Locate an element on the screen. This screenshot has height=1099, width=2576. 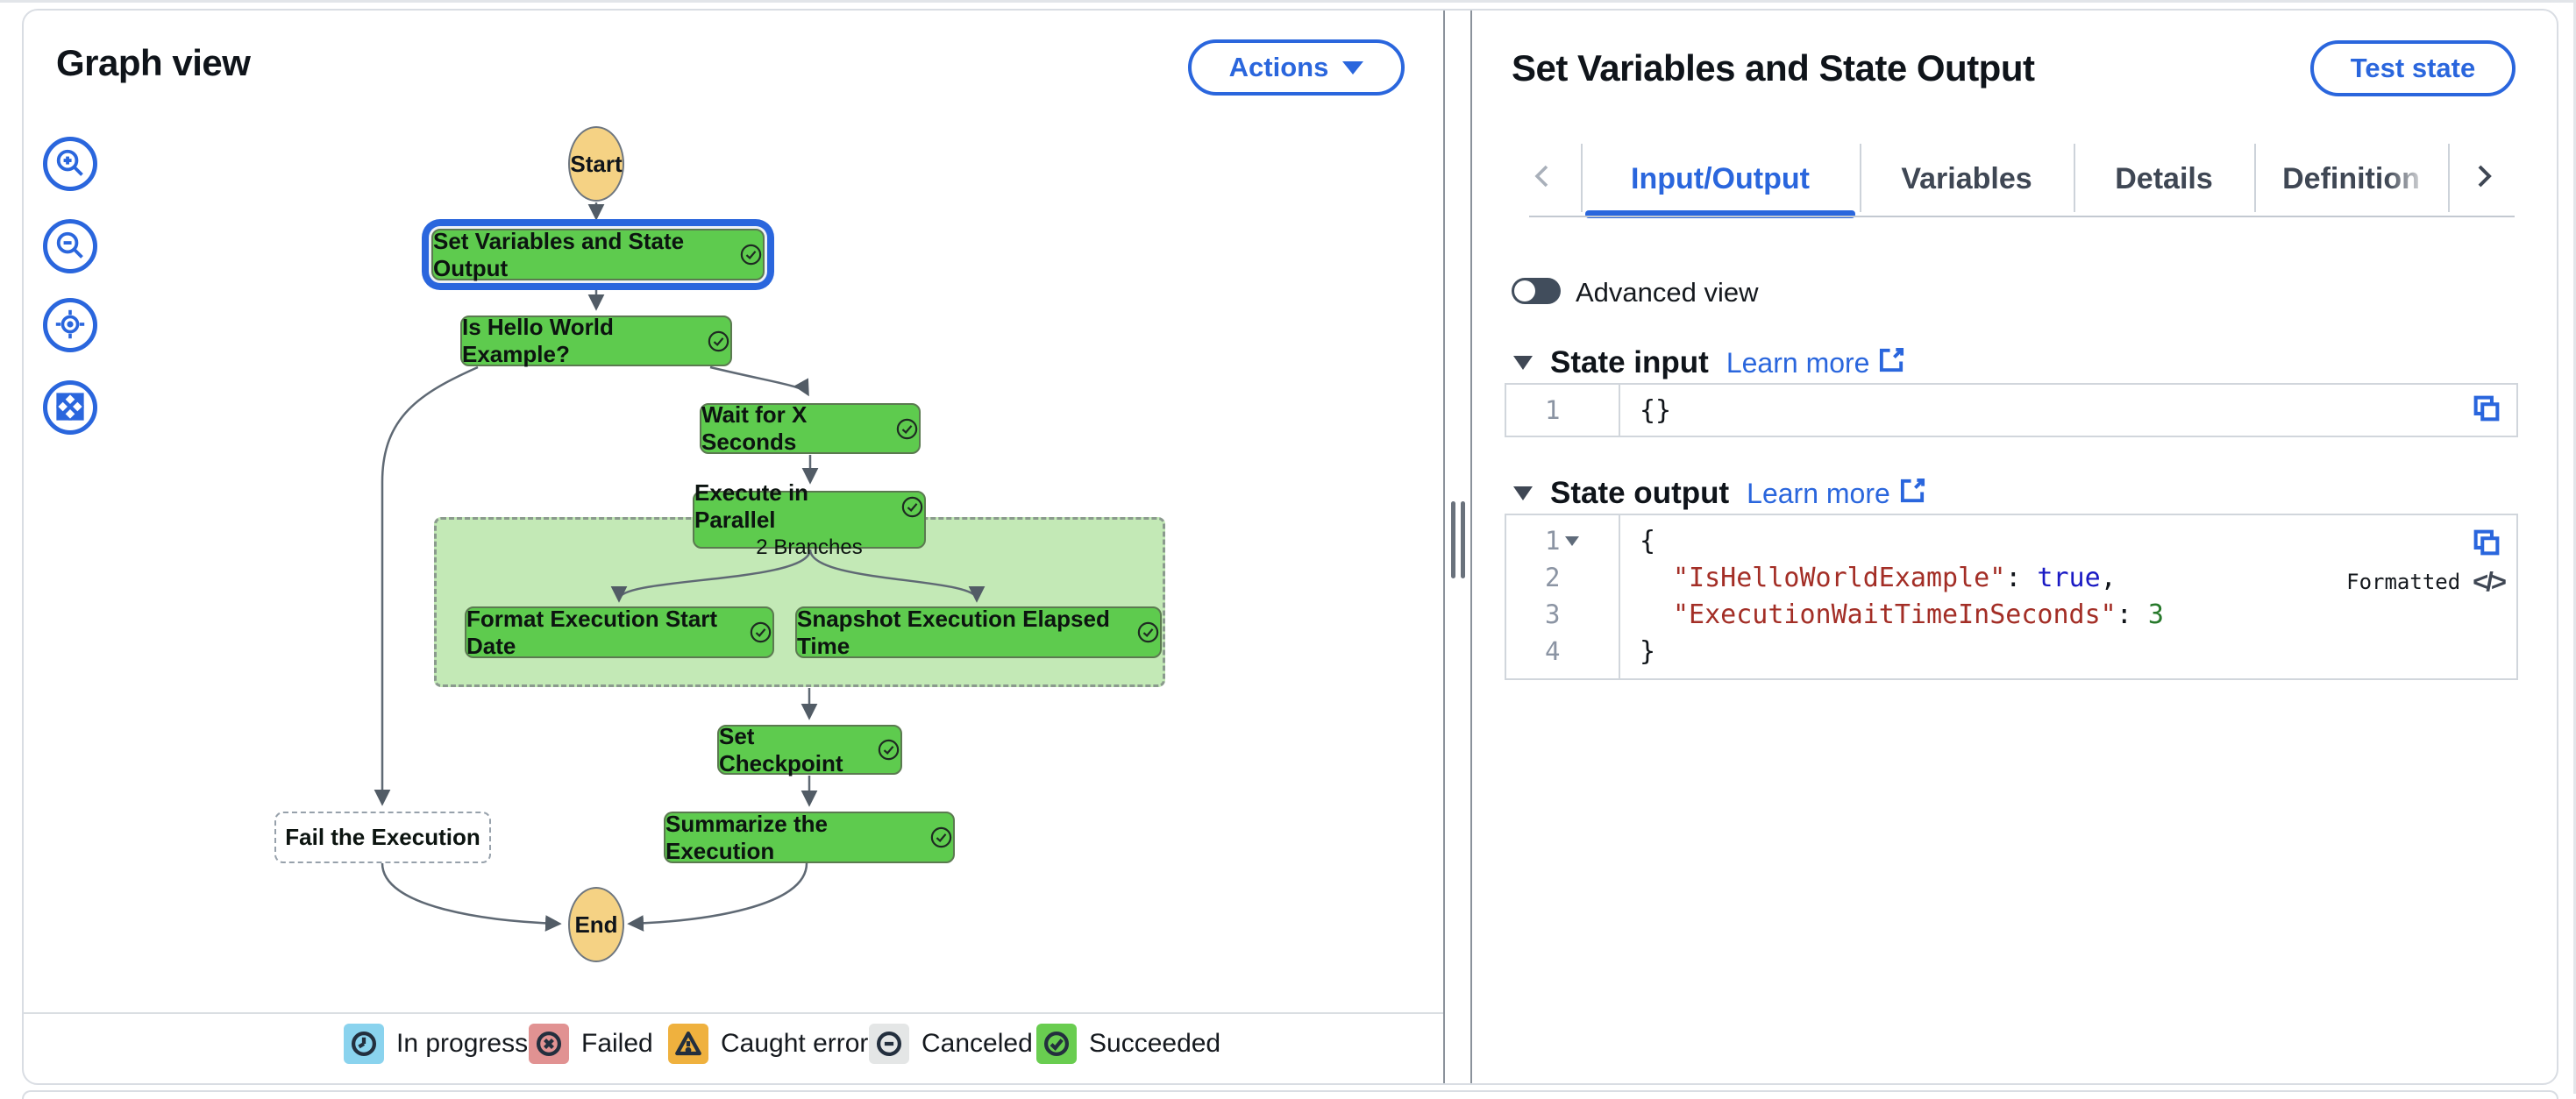
legend-item-caught-error: Caught error is located at coordinates (768, 1044).